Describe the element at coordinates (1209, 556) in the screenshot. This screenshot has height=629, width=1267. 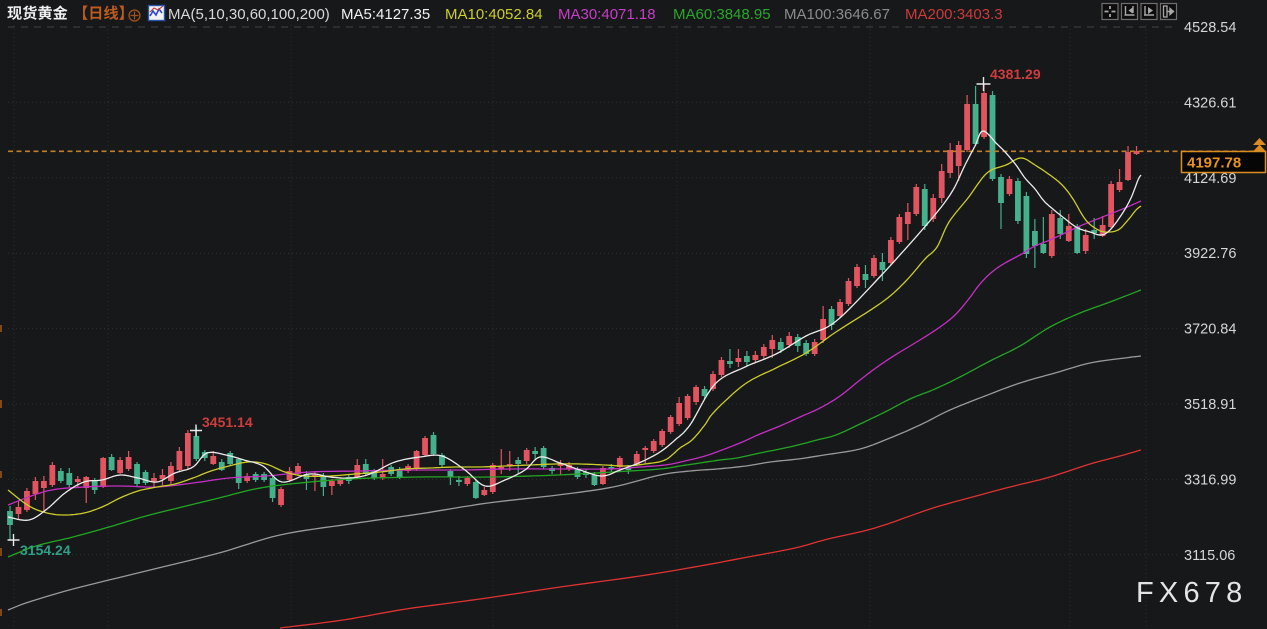
I see `svg-text: 3115.06` at that location.